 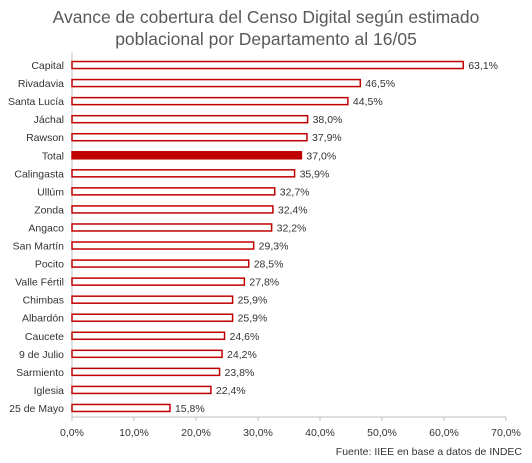 What do you see at coordinates (328, 120) in the screenshot?
I see `value-label: 38,0%` at bounding box center [328, 120].